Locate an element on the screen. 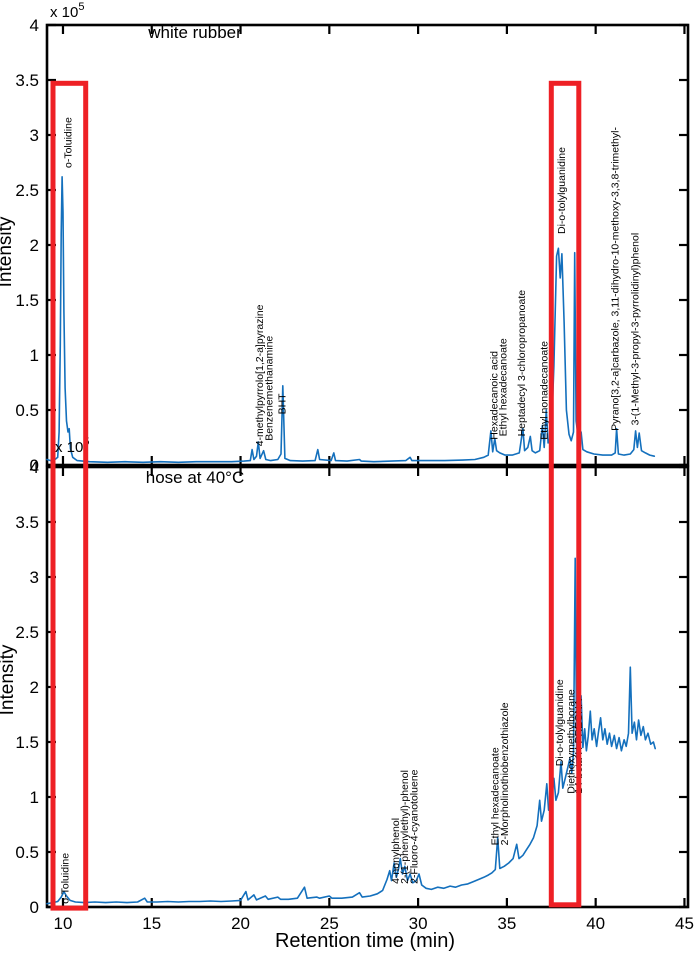 The width and height of the screenshot is (696, 957). peak-label: 4-nonylphenol is located at coordinates (396, 851).